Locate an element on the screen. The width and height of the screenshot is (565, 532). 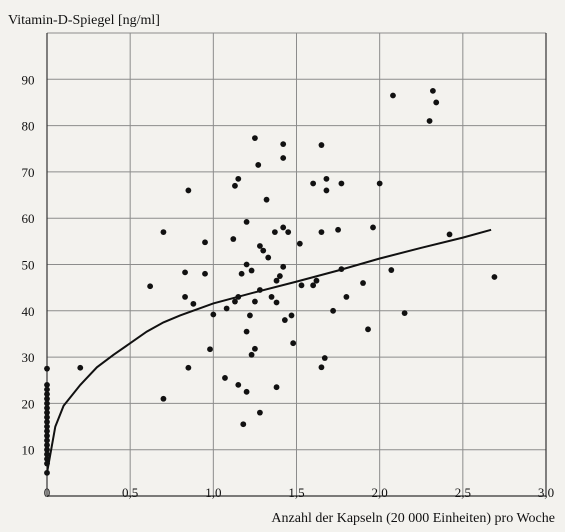
y-axis-title: Vitamin-D-Spiegel [ng/ml] is located at coordinates (84, 20).